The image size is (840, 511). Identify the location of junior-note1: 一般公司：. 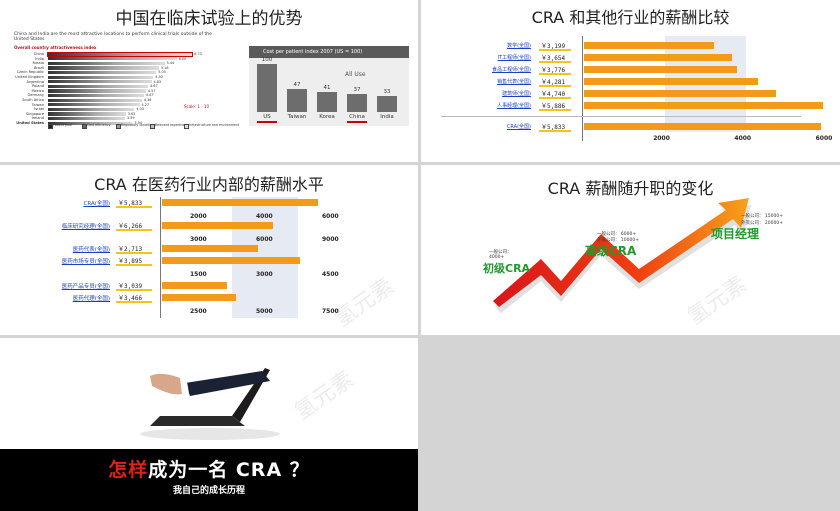
(500, 252).